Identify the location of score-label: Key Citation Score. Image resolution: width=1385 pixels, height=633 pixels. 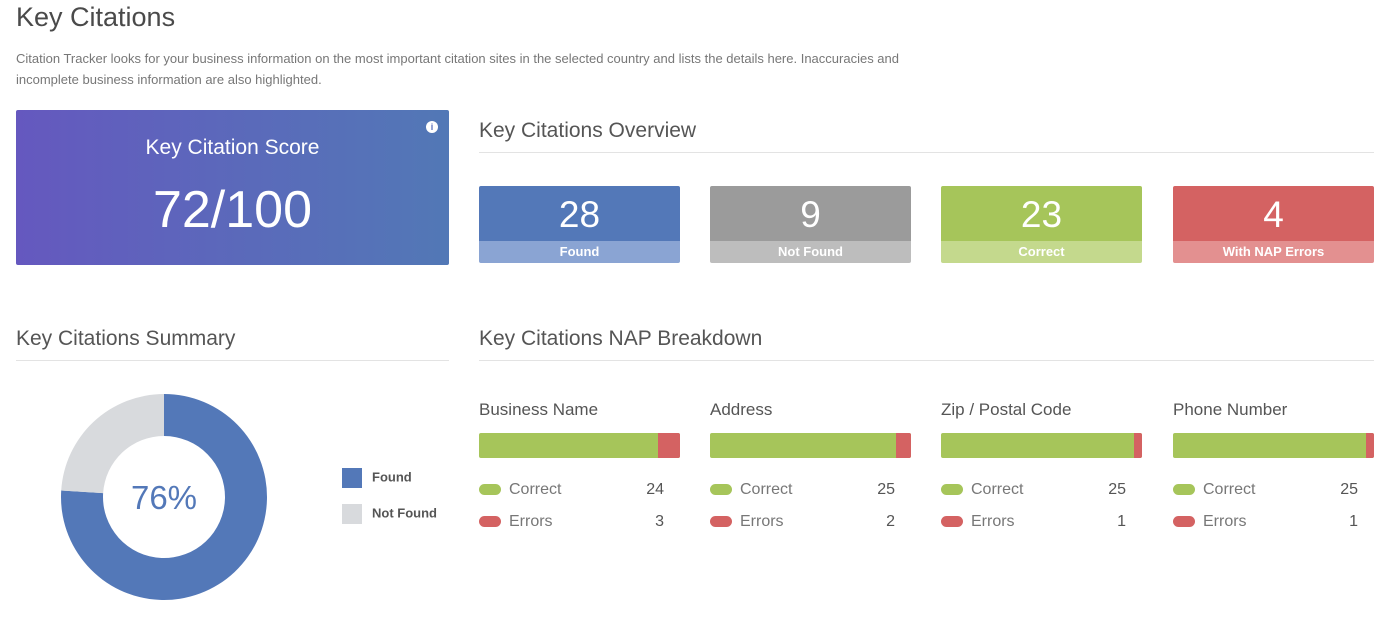
(232, 147).